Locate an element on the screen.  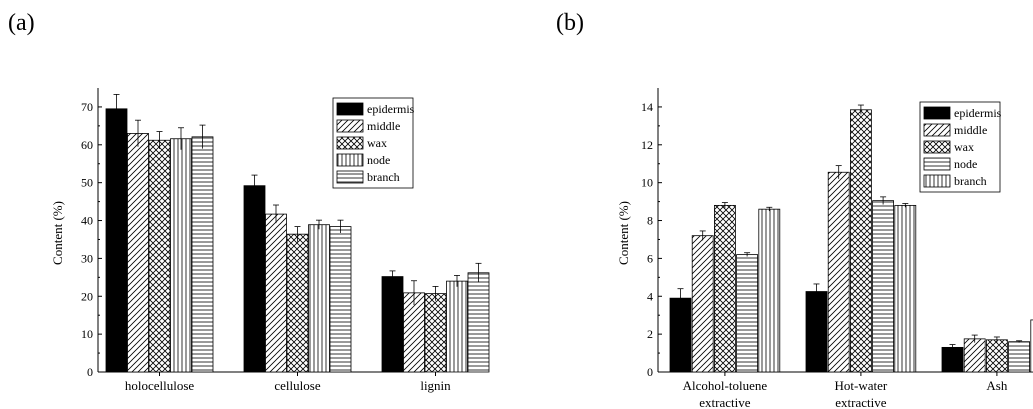
y-tick-label: 60 is located at coordinates (87, 145).